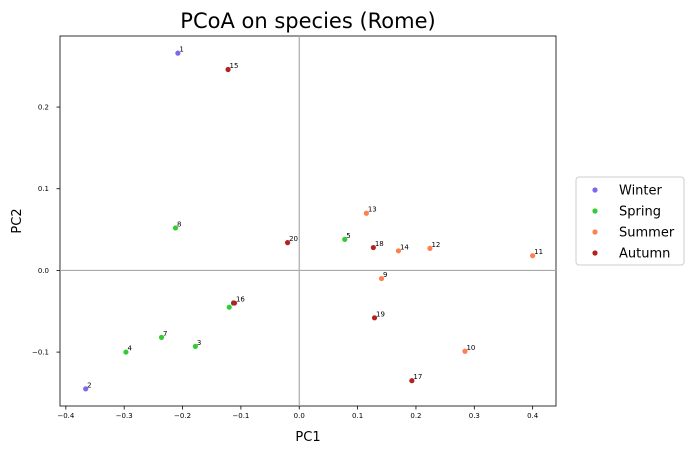 The height and width of the screenshot is (454, 693). Describe the element at coordinates (348, 236) in the screenshot. I see `data-point-label: 5` at that location.